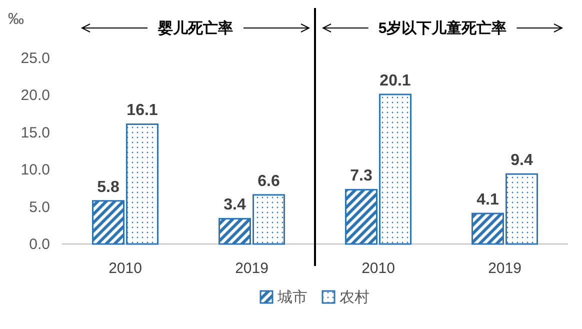 This screenshot has width=582, height=329. What do you see at coordinates (35, 170) in the screenshot?
I see `y-tick-label: 10.0` at bounding box center [35, 170].